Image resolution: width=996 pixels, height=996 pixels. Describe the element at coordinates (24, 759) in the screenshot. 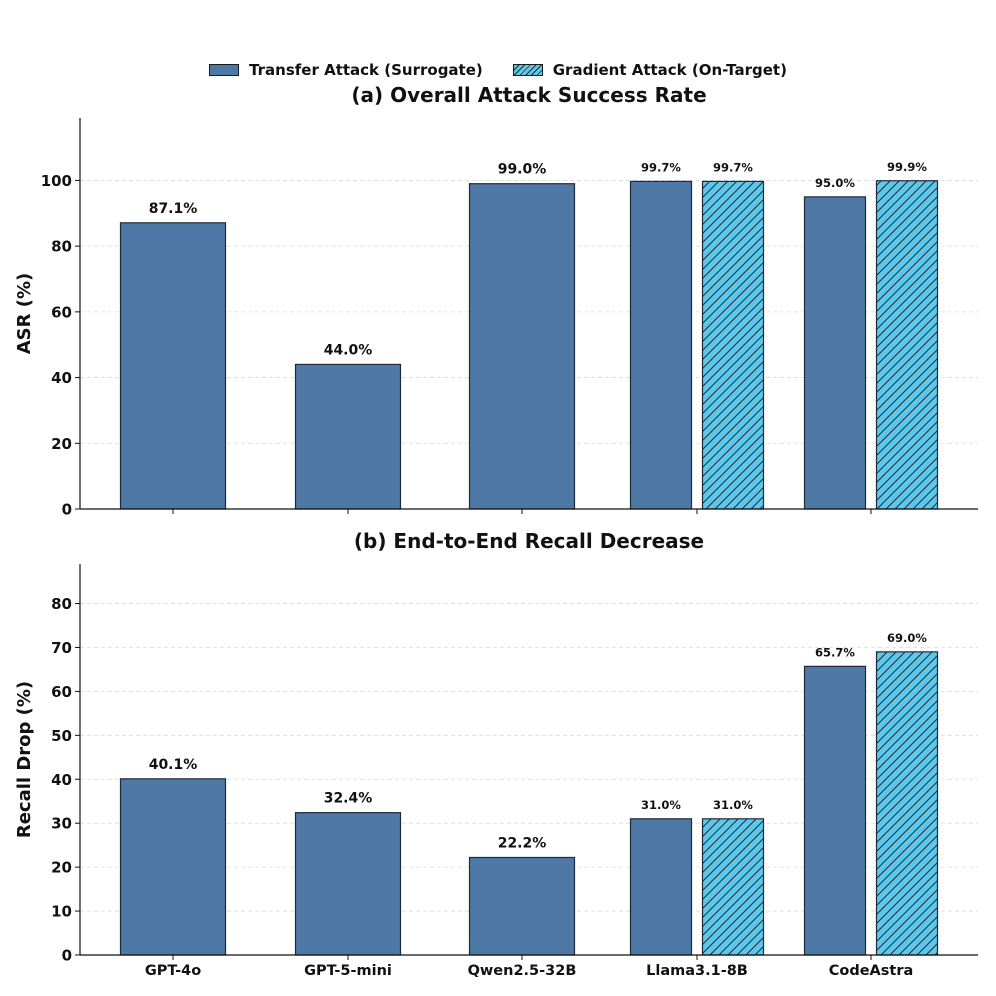

I see `panel-b-ylabel: Recall Drop (%)` at that location.